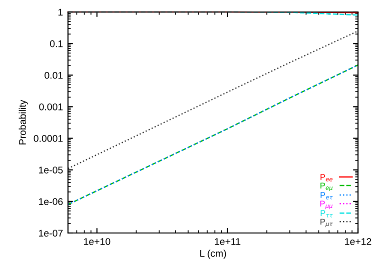  What do you see at coordinates (51, 170) in the screenshot?
I see `y-tick-label: 1e-05` at bounding box center [51, 170].